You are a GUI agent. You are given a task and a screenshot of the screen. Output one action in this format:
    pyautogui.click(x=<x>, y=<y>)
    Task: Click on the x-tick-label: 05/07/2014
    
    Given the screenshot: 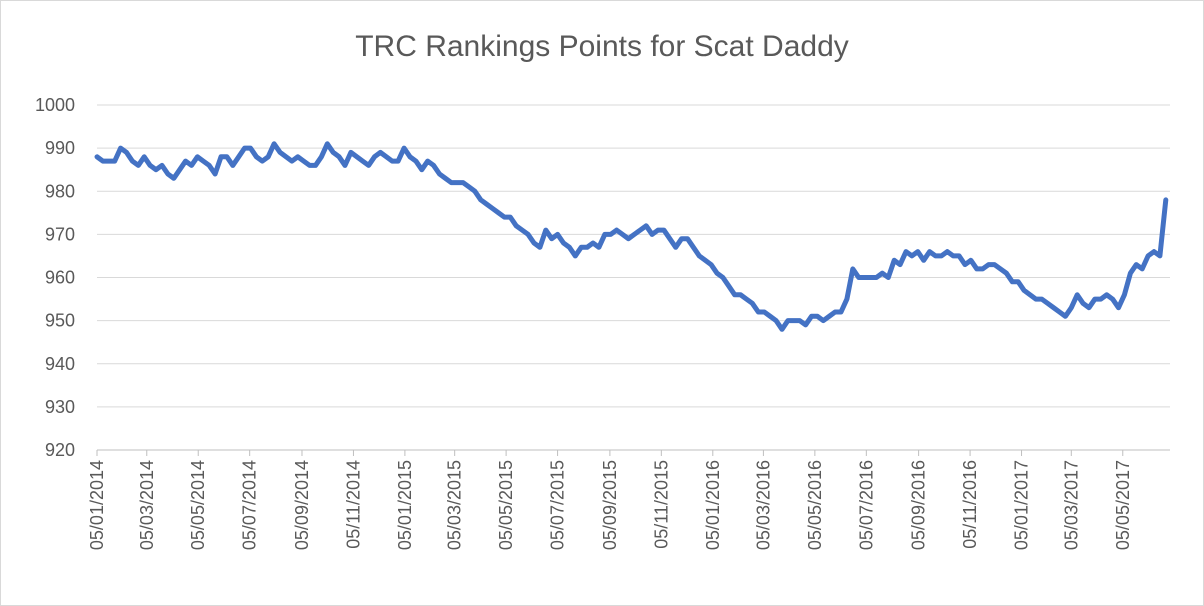 What is the action you would take?
    pyautogui.click(x=250, y=505)
    